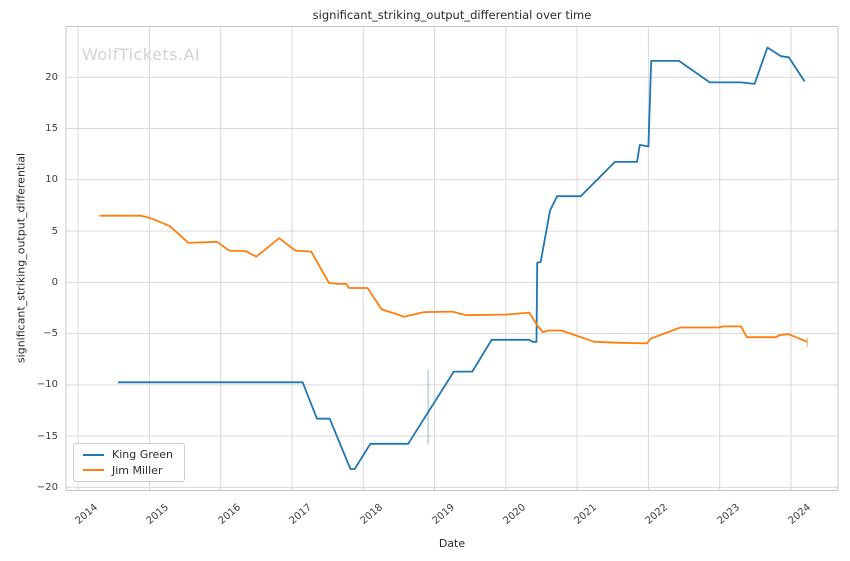  What do you see at coordinates (47, 487) in the screenshot?
I see `y-tick-label--20: −20` at bounding box center [47, 487].